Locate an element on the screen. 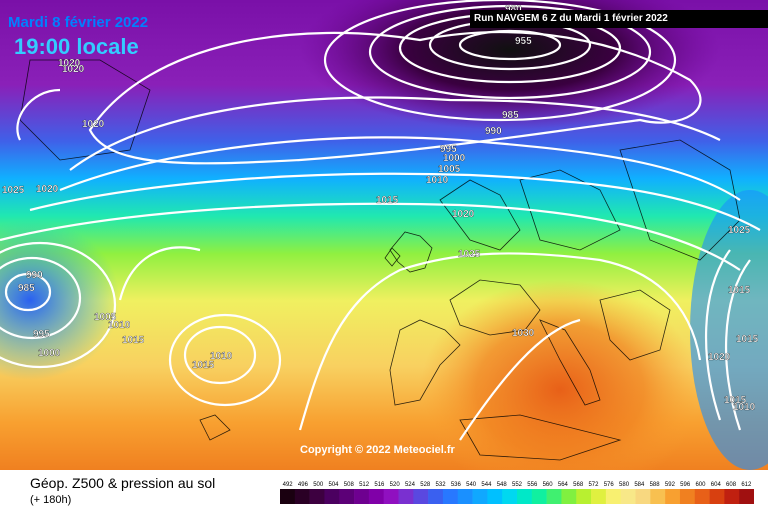 The image size is (768, 512). scale-tick-label: 492 is located at coordinates (288, 485).